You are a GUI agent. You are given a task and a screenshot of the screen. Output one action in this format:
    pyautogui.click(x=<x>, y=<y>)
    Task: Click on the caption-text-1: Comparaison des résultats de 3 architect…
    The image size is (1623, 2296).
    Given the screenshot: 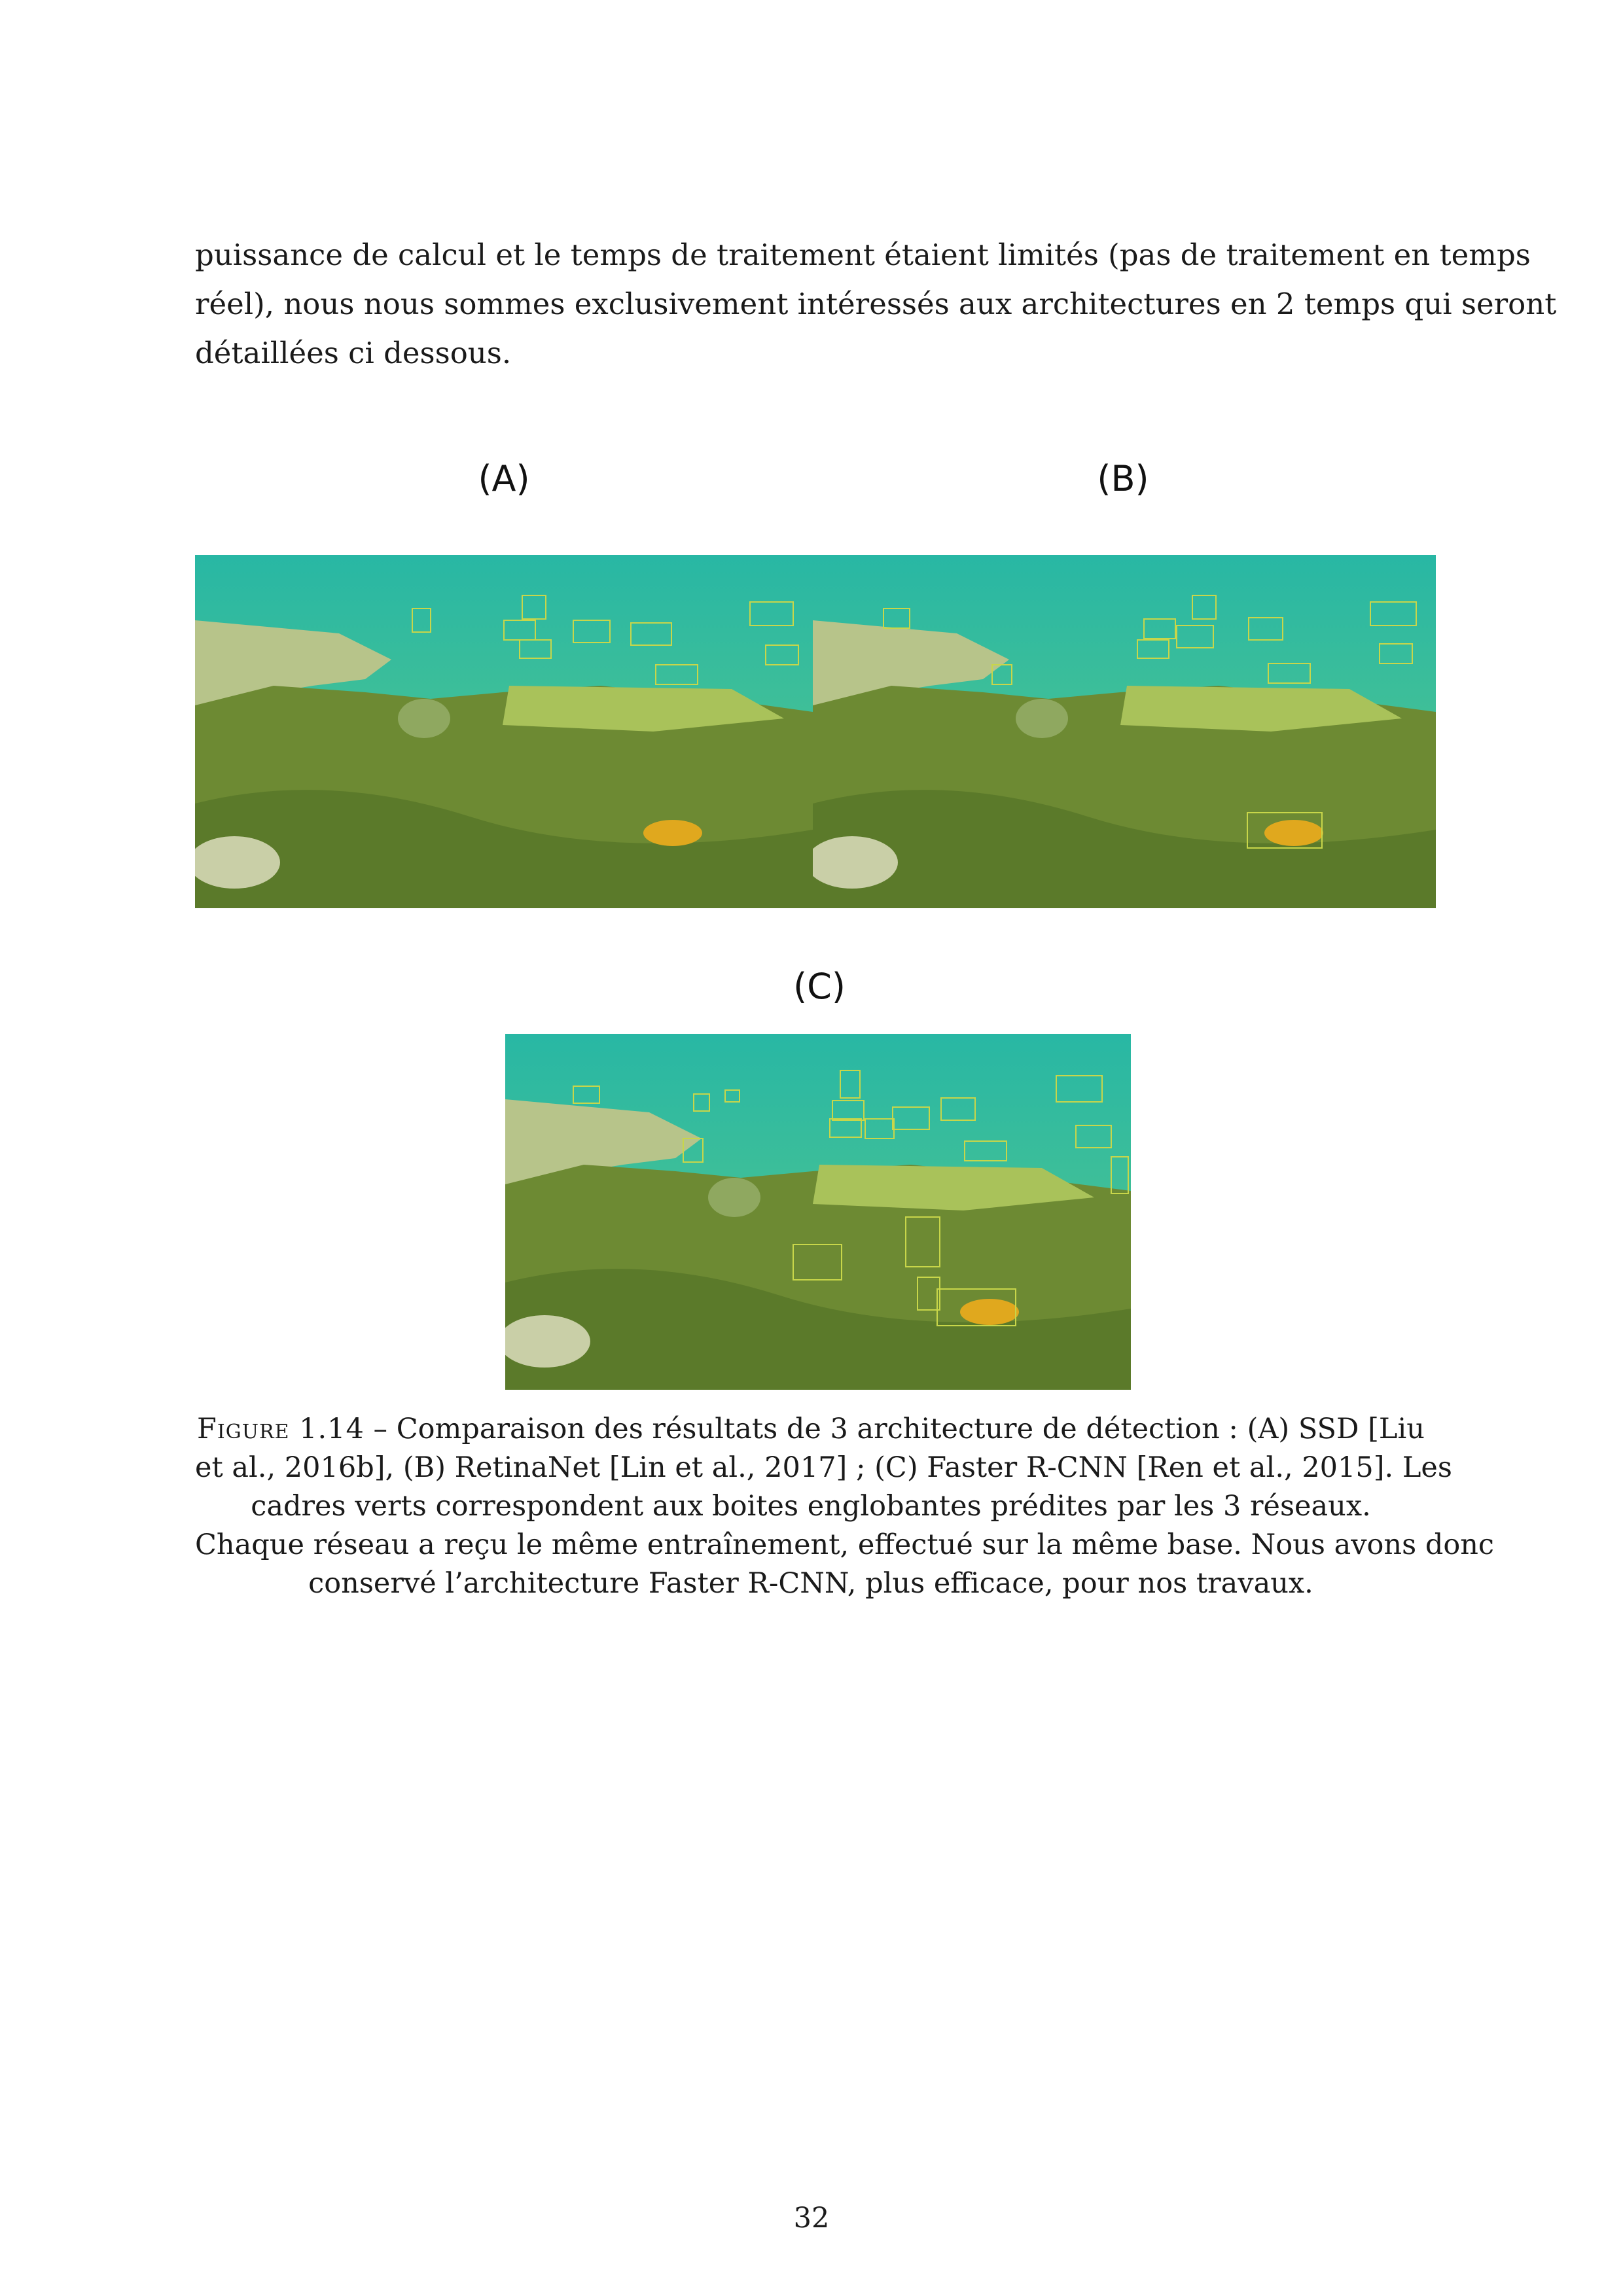 What is the action you would take?
    pyautogui.click(x=910, y=1429)
    